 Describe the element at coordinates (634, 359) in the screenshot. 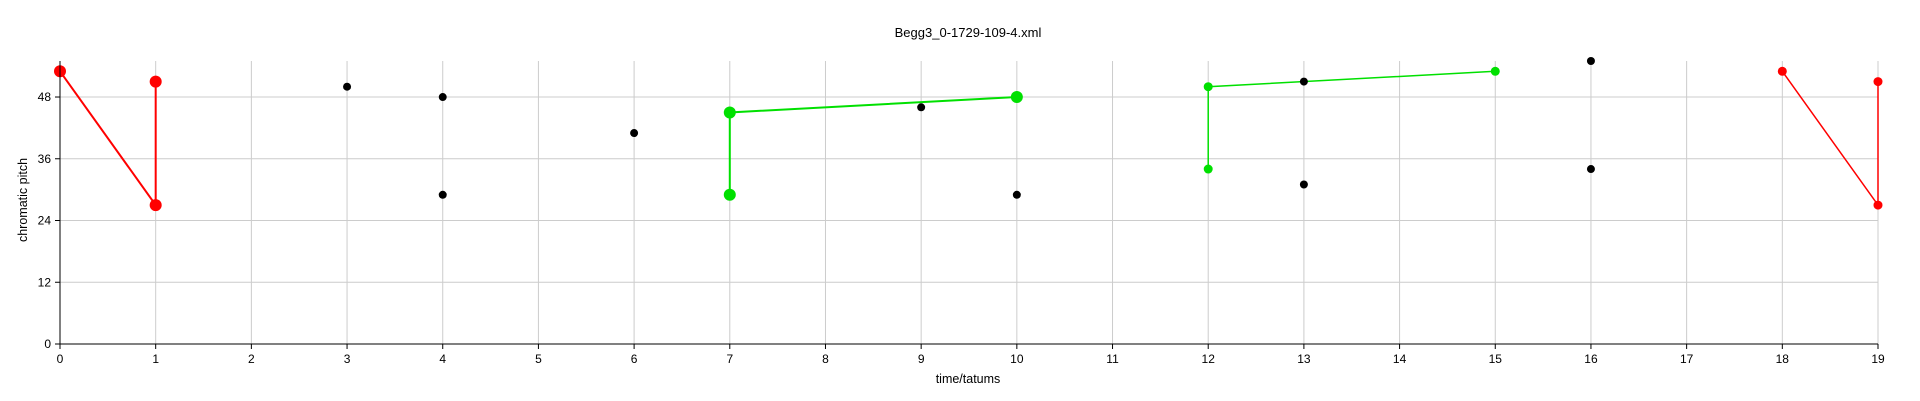

I see `x-tick-label: 6` at that location.